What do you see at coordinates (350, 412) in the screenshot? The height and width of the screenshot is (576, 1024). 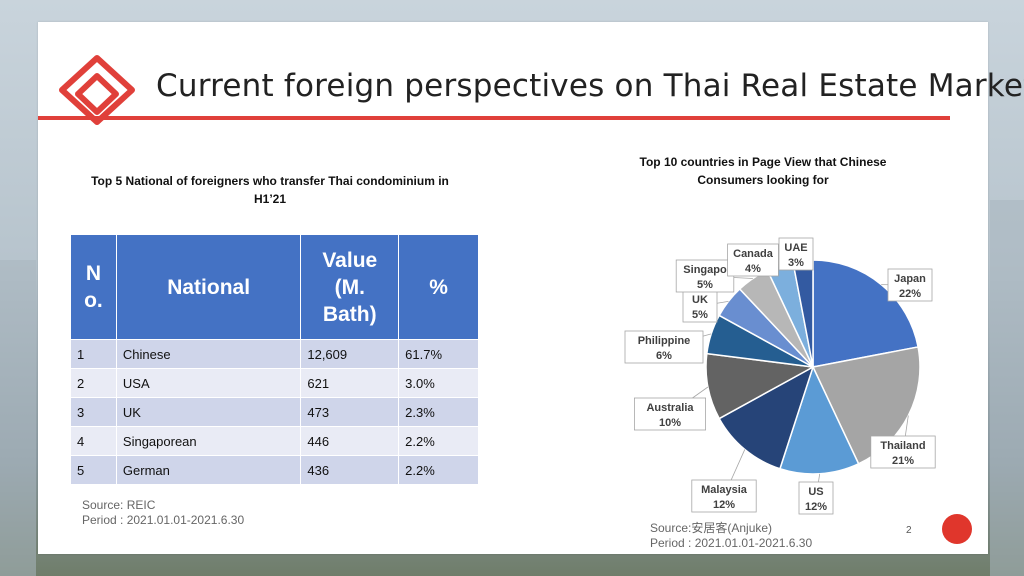 I see `cell-value: 473` at bounding box center [350, 412].